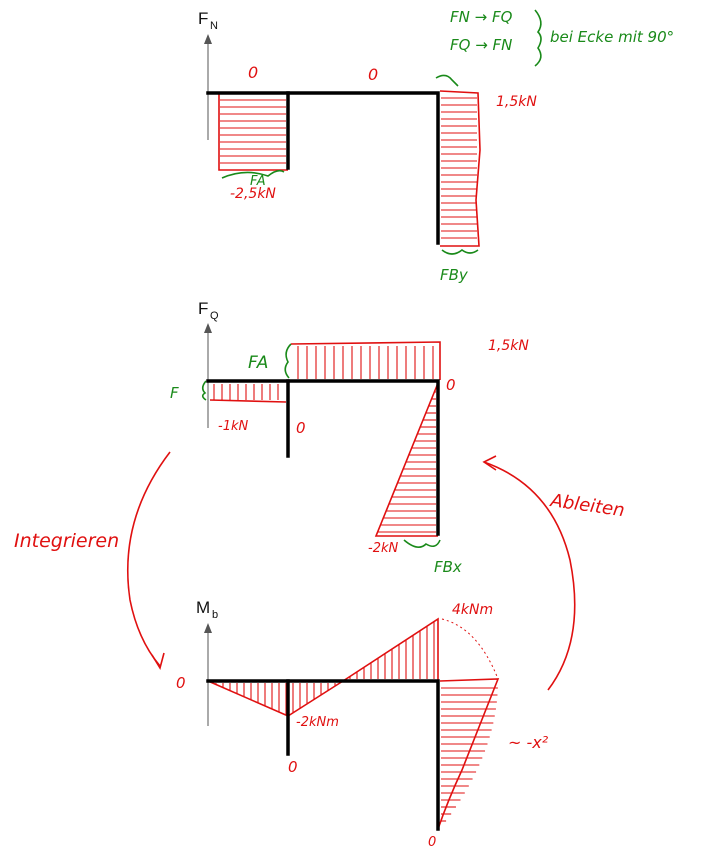 The width and height of the screenshot is (724, 849). I want to click on fq-value-top: 1,5kN, so click(508, 346).